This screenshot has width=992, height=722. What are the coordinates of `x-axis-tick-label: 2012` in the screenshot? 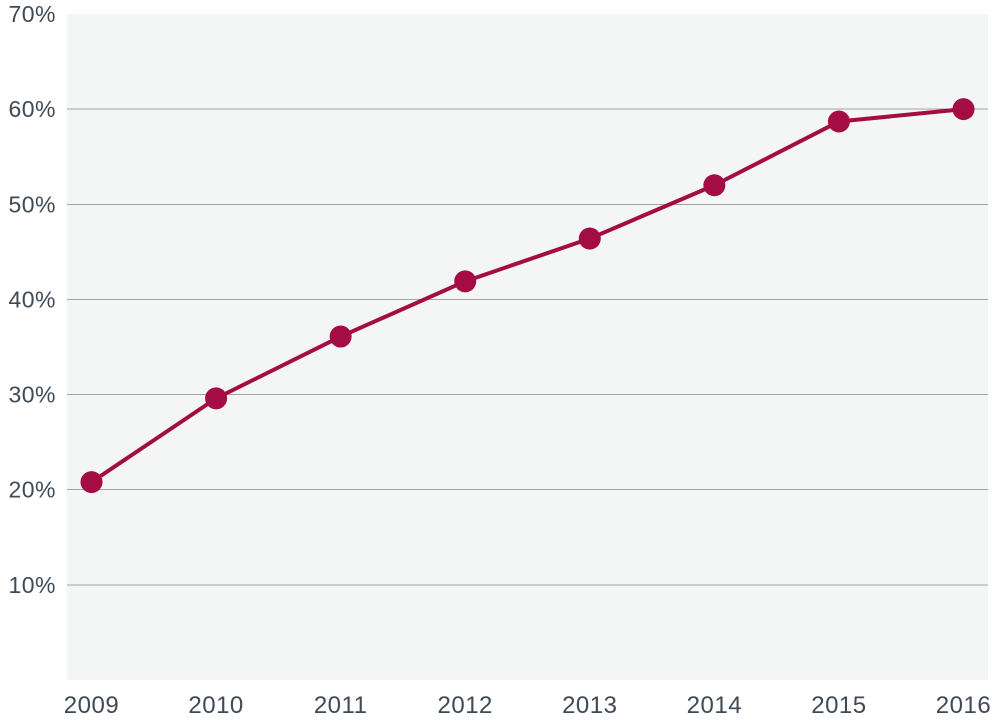 It's located at (465, 705).